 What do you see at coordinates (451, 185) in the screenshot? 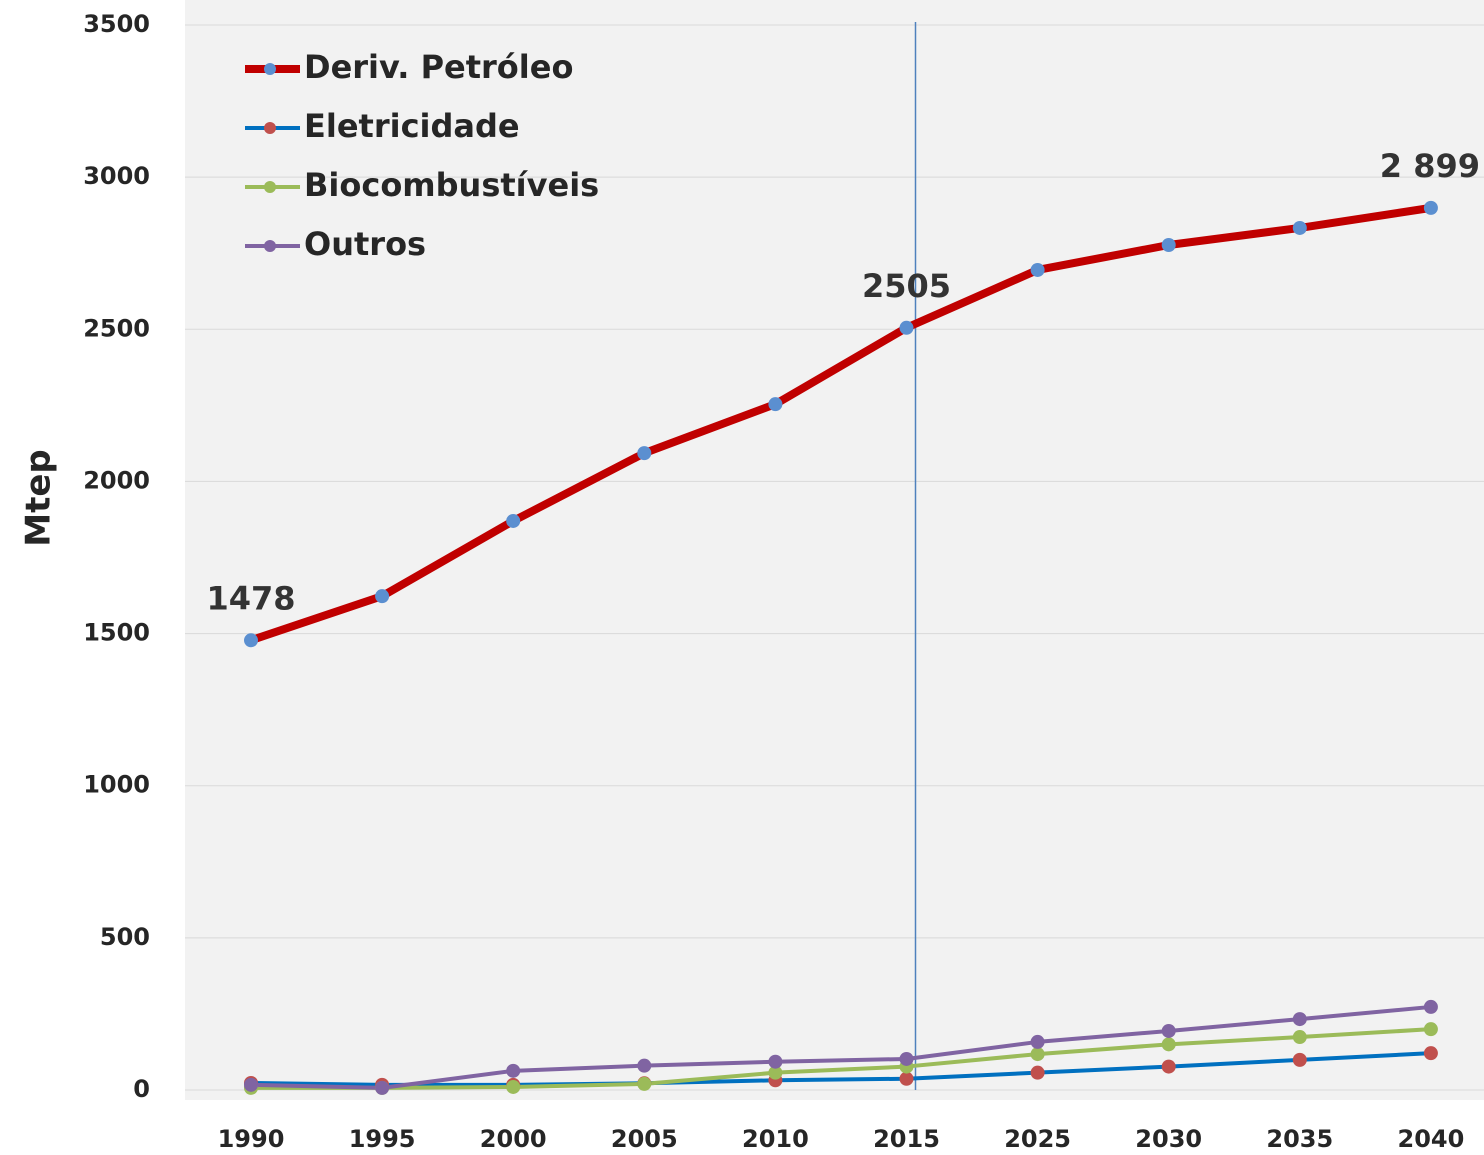
I see `legend-label: Biocombustíveis` at bounding box center [451, 185].